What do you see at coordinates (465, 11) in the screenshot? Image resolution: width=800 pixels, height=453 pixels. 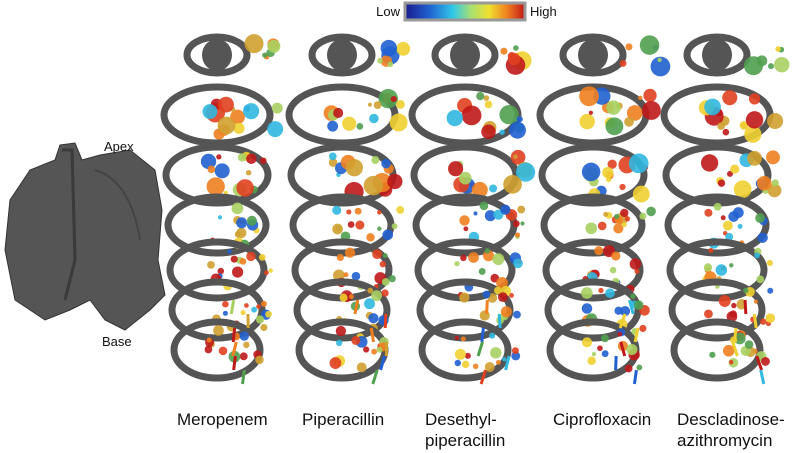 I see `colorbar` at bounding box center [465, 11].